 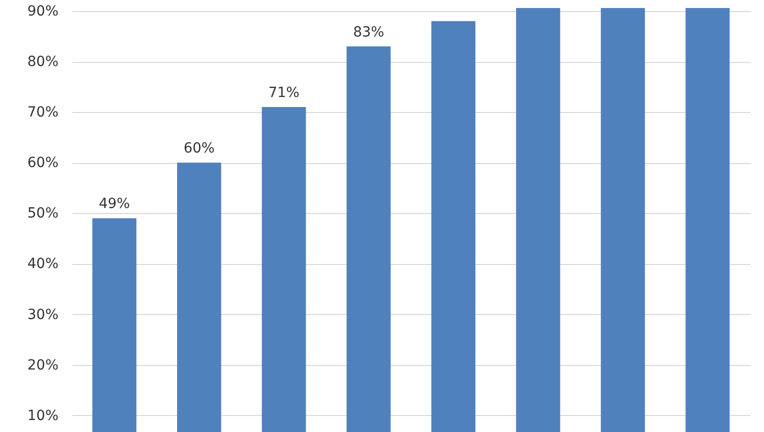 I want to click on y-tick-label: 10%, so click(x=42, y=416).